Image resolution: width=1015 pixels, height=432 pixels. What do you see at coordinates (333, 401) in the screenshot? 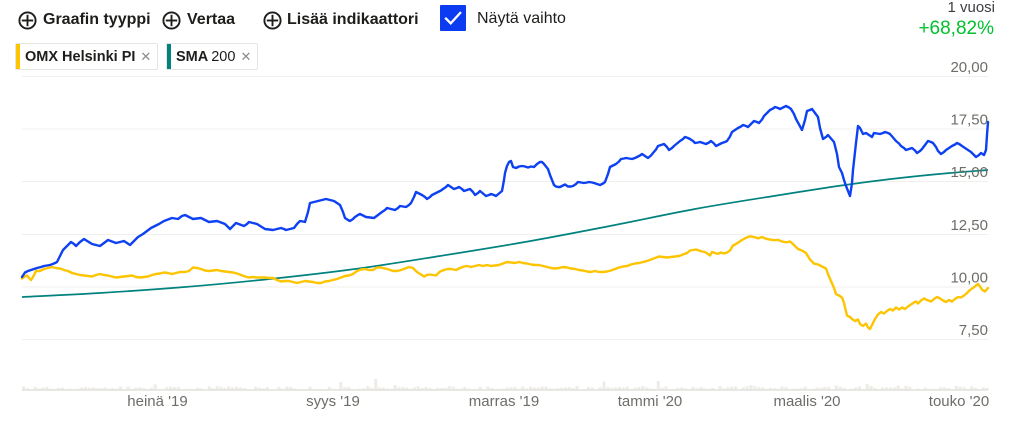
I see `svg-text: syys '19` at bounding box center [333, 401].